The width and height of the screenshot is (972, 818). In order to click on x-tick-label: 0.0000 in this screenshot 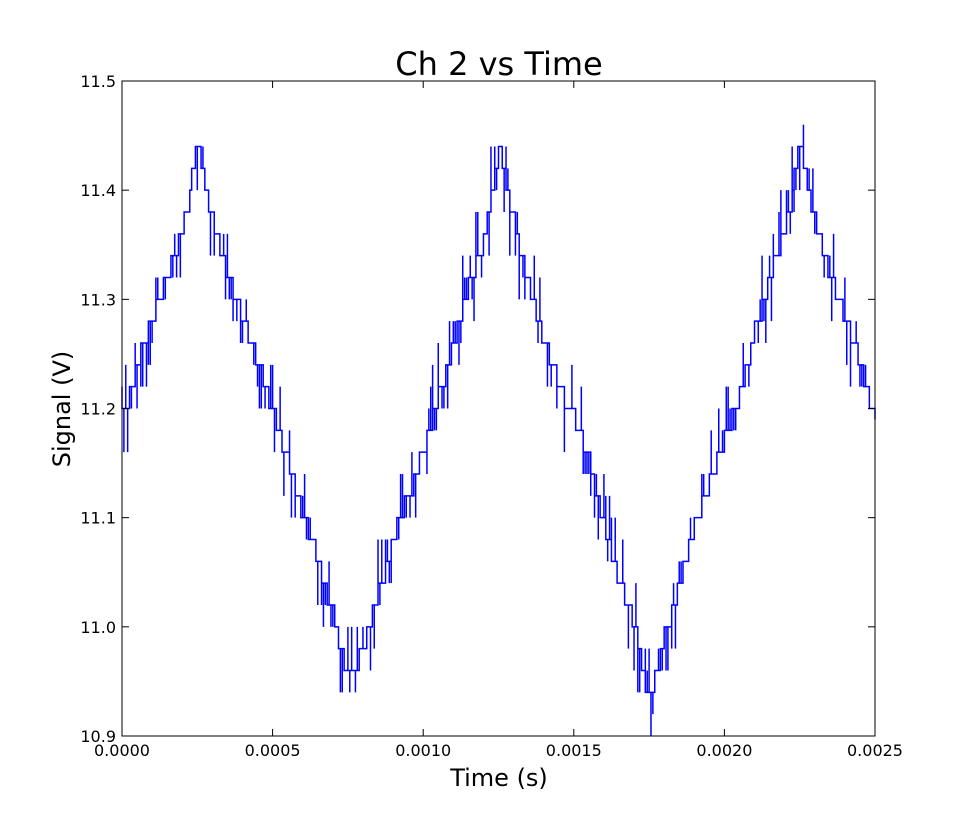, I will do `click(122, 750)`.